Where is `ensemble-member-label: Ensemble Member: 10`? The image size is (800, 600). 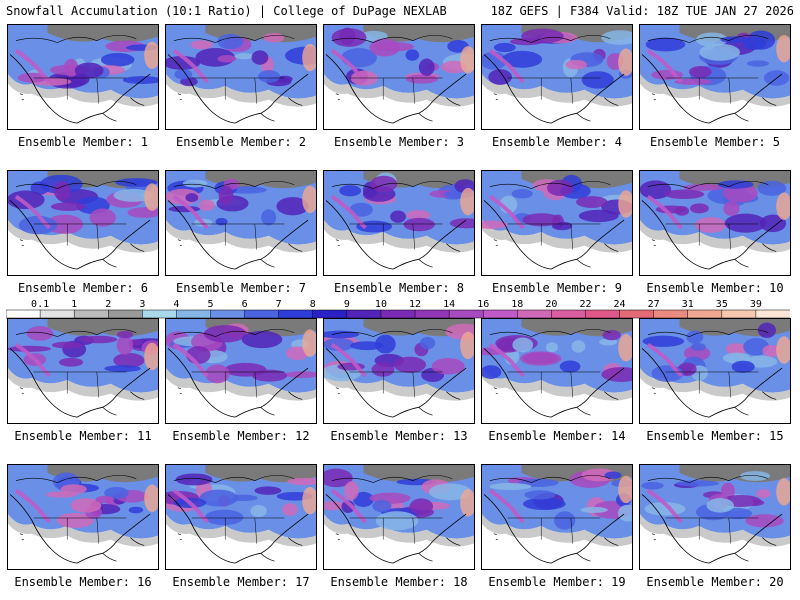
ensemble-member-label: Ensemble Member: 10 is located at coordinates (715, 288).